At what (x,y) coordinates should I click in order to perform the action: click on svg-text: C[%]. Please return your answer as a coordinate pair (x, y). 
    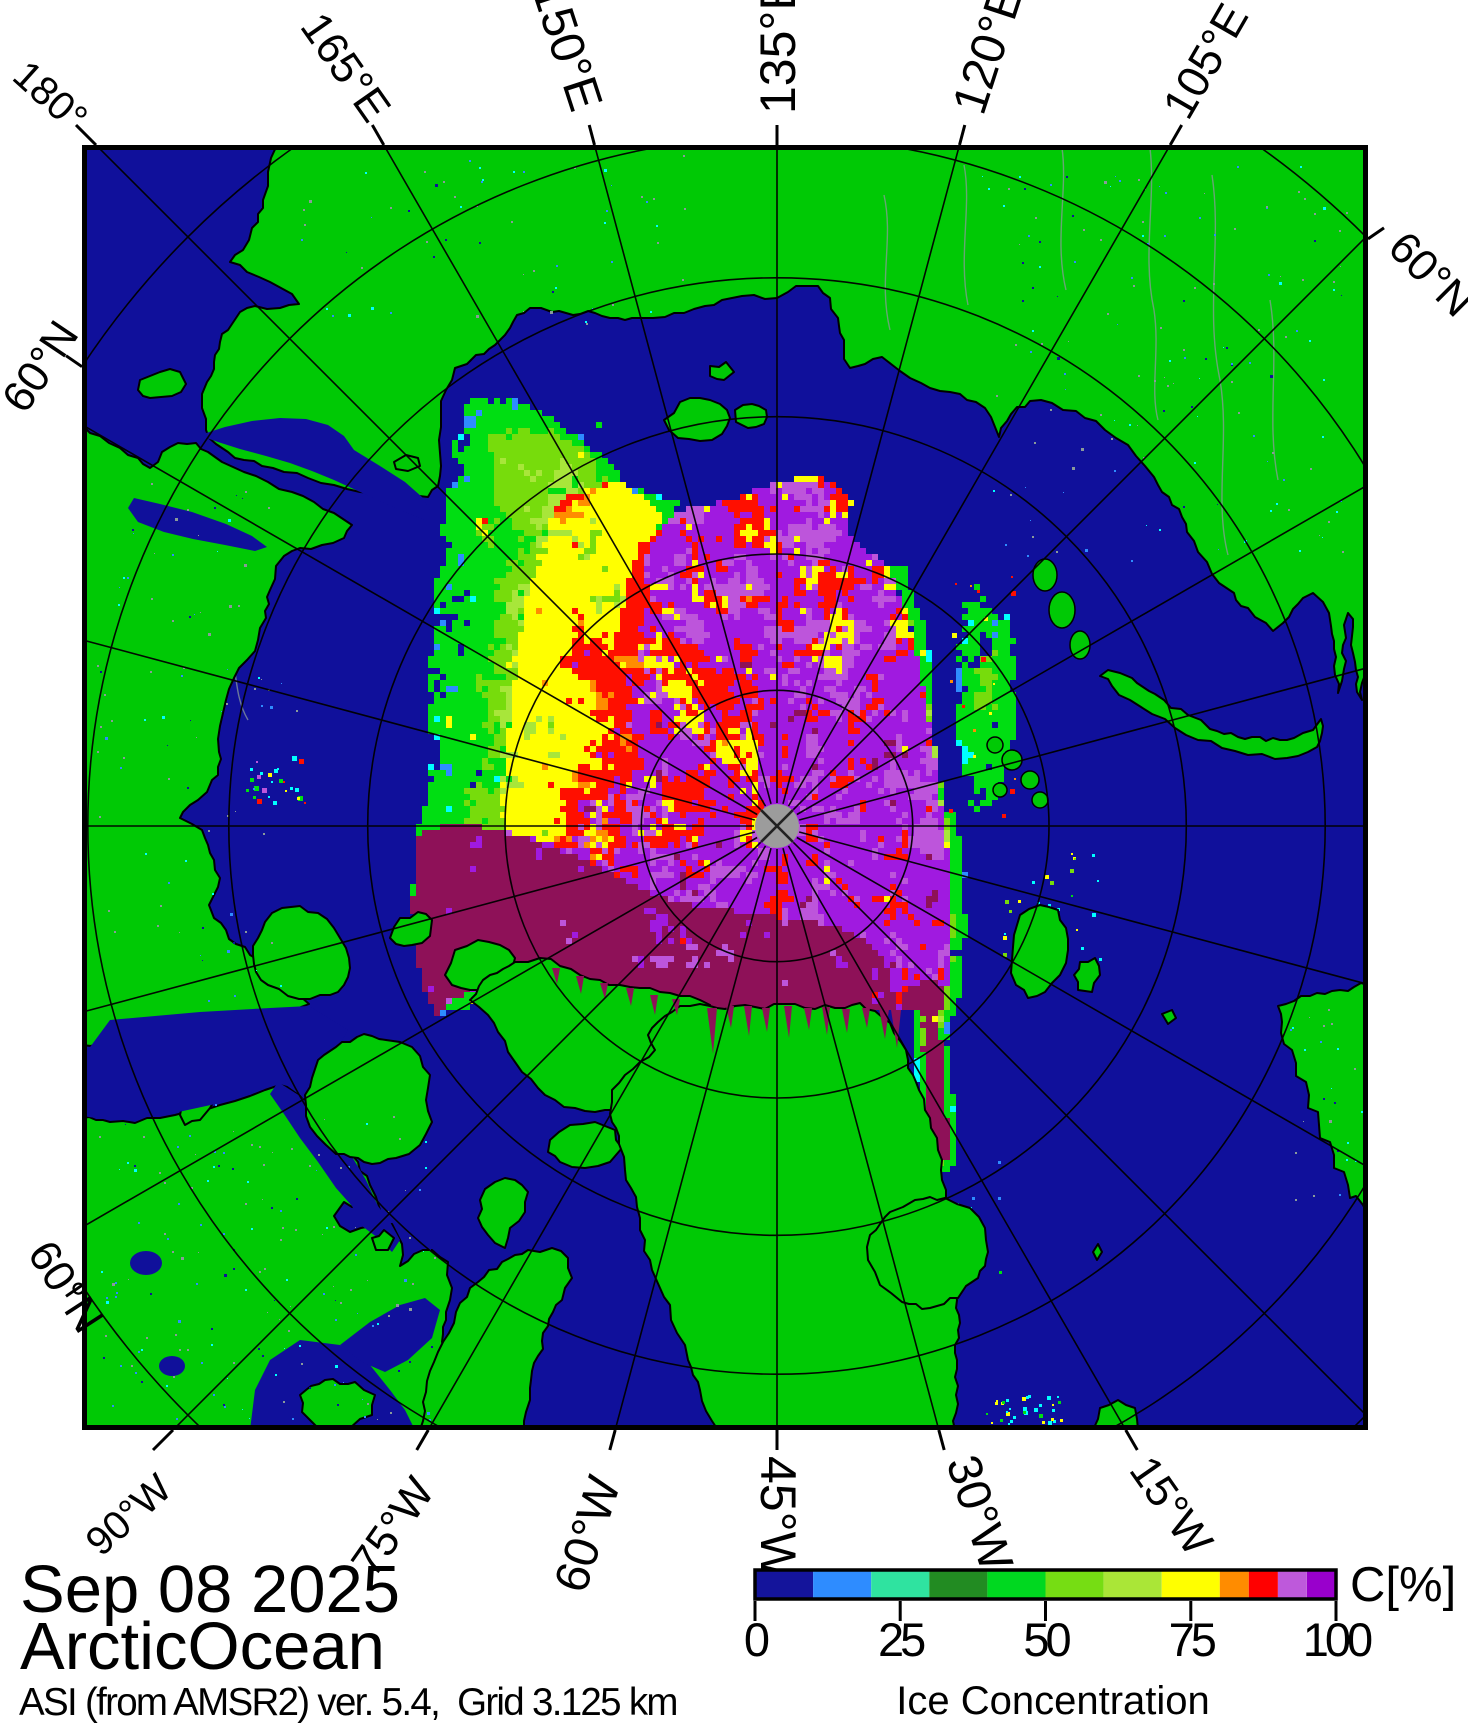
    Looking at the image, I should click on (1403, 1585).